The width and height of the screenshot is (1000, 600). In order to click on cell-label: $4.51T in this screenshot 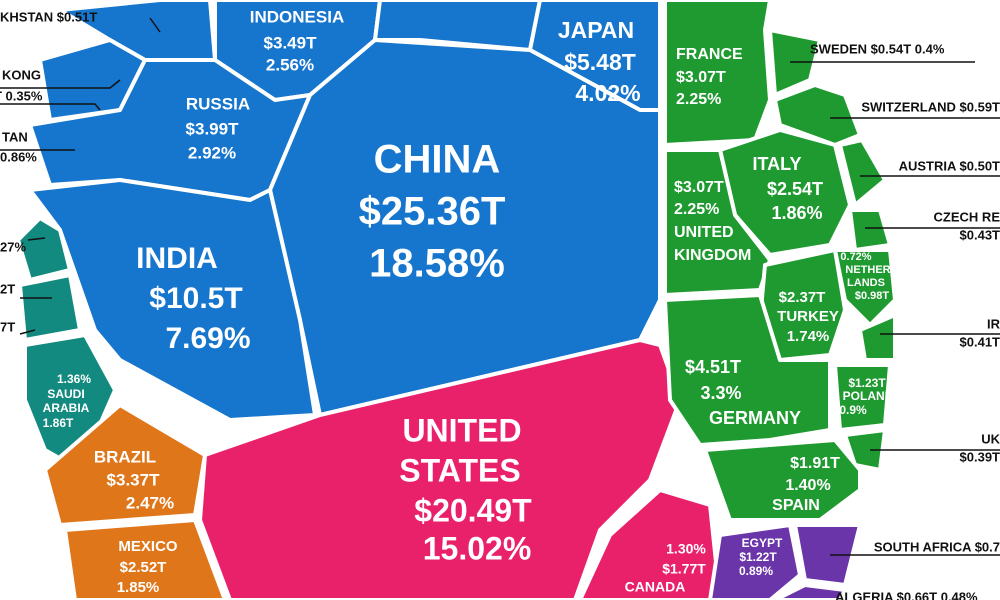, I will do `click(713, 367)`.